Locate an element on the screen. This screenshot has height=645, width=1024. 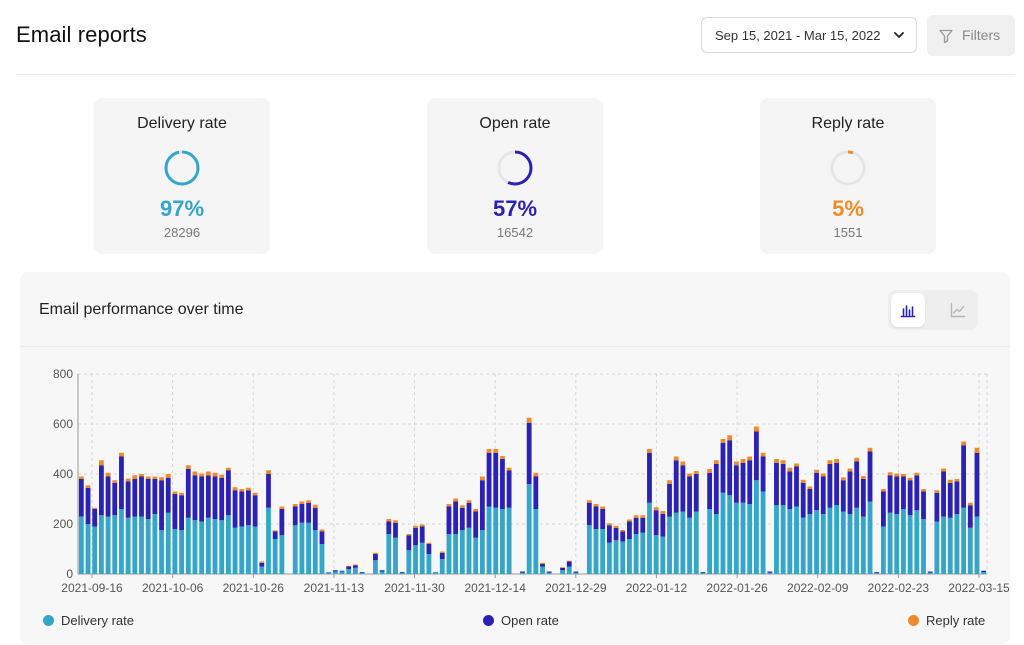
card-percent: 57% is located at coordinates (515, 208).